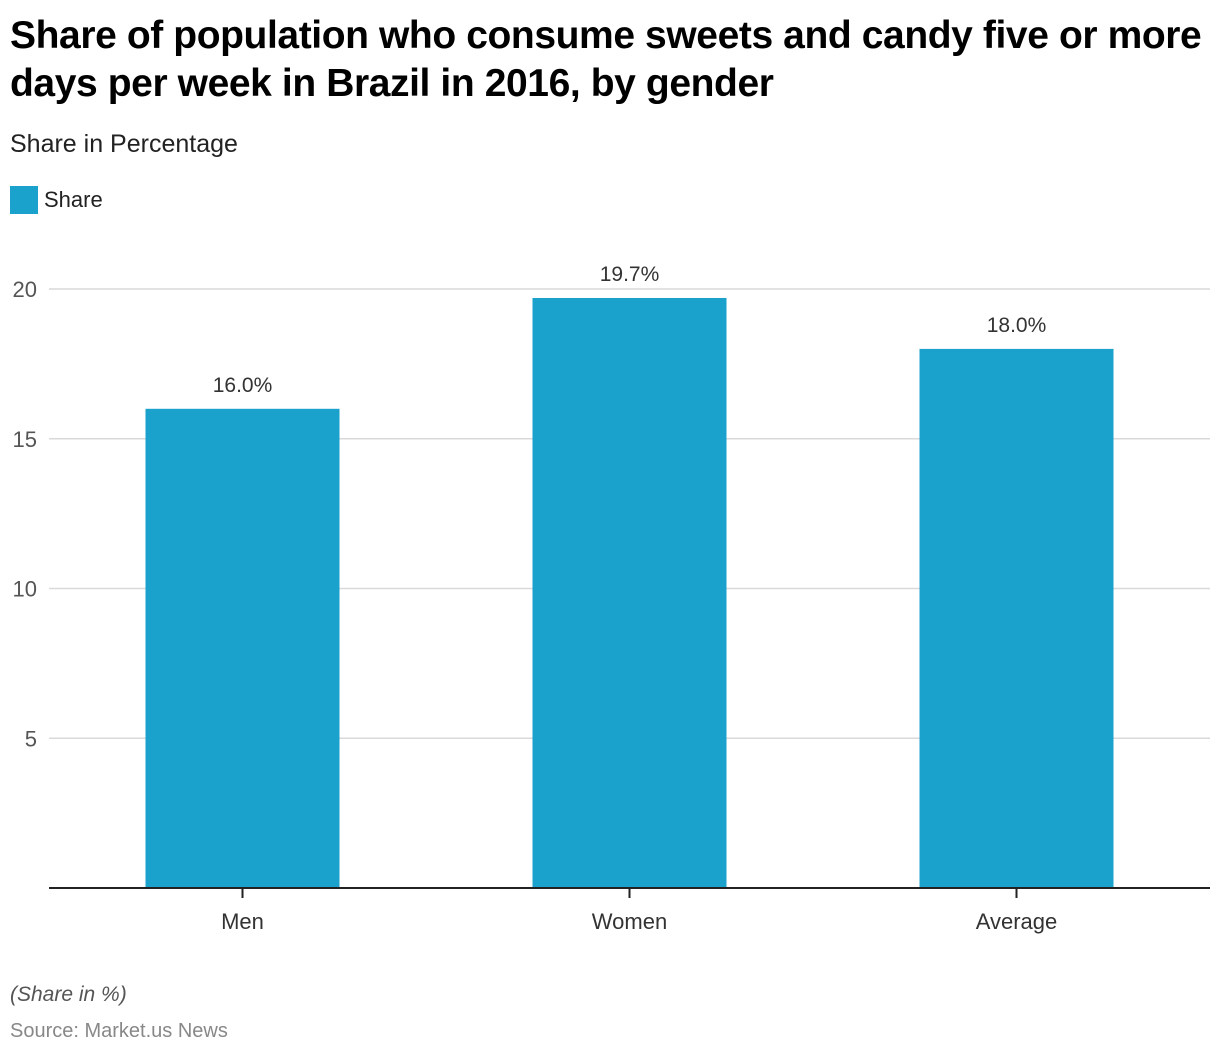 The height and width of the screenshot is (1058, 1220). Describe the element at coordinates (25, 589) in the screenshot. I see `y-tick-label: 10` at that location.